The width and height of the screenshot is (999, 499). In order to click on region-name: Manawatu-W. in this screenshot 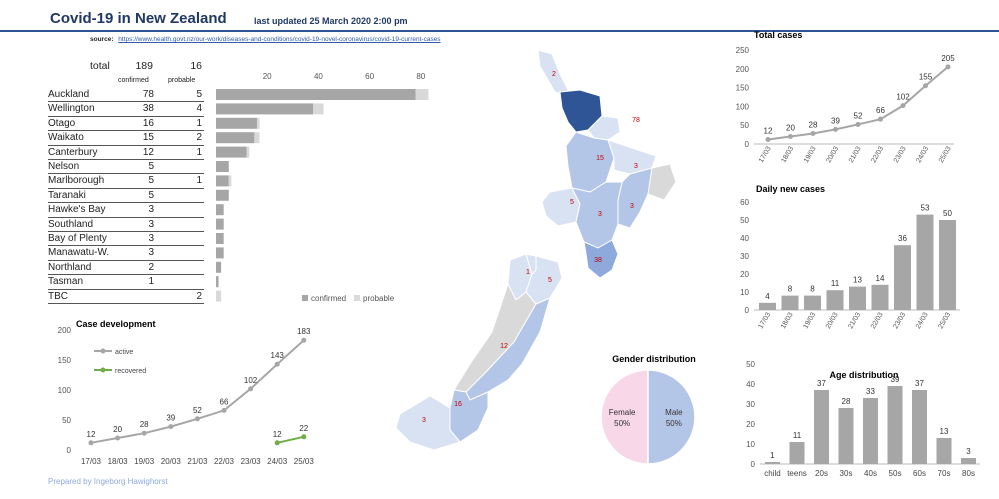, I will do `click(79, 253)`.